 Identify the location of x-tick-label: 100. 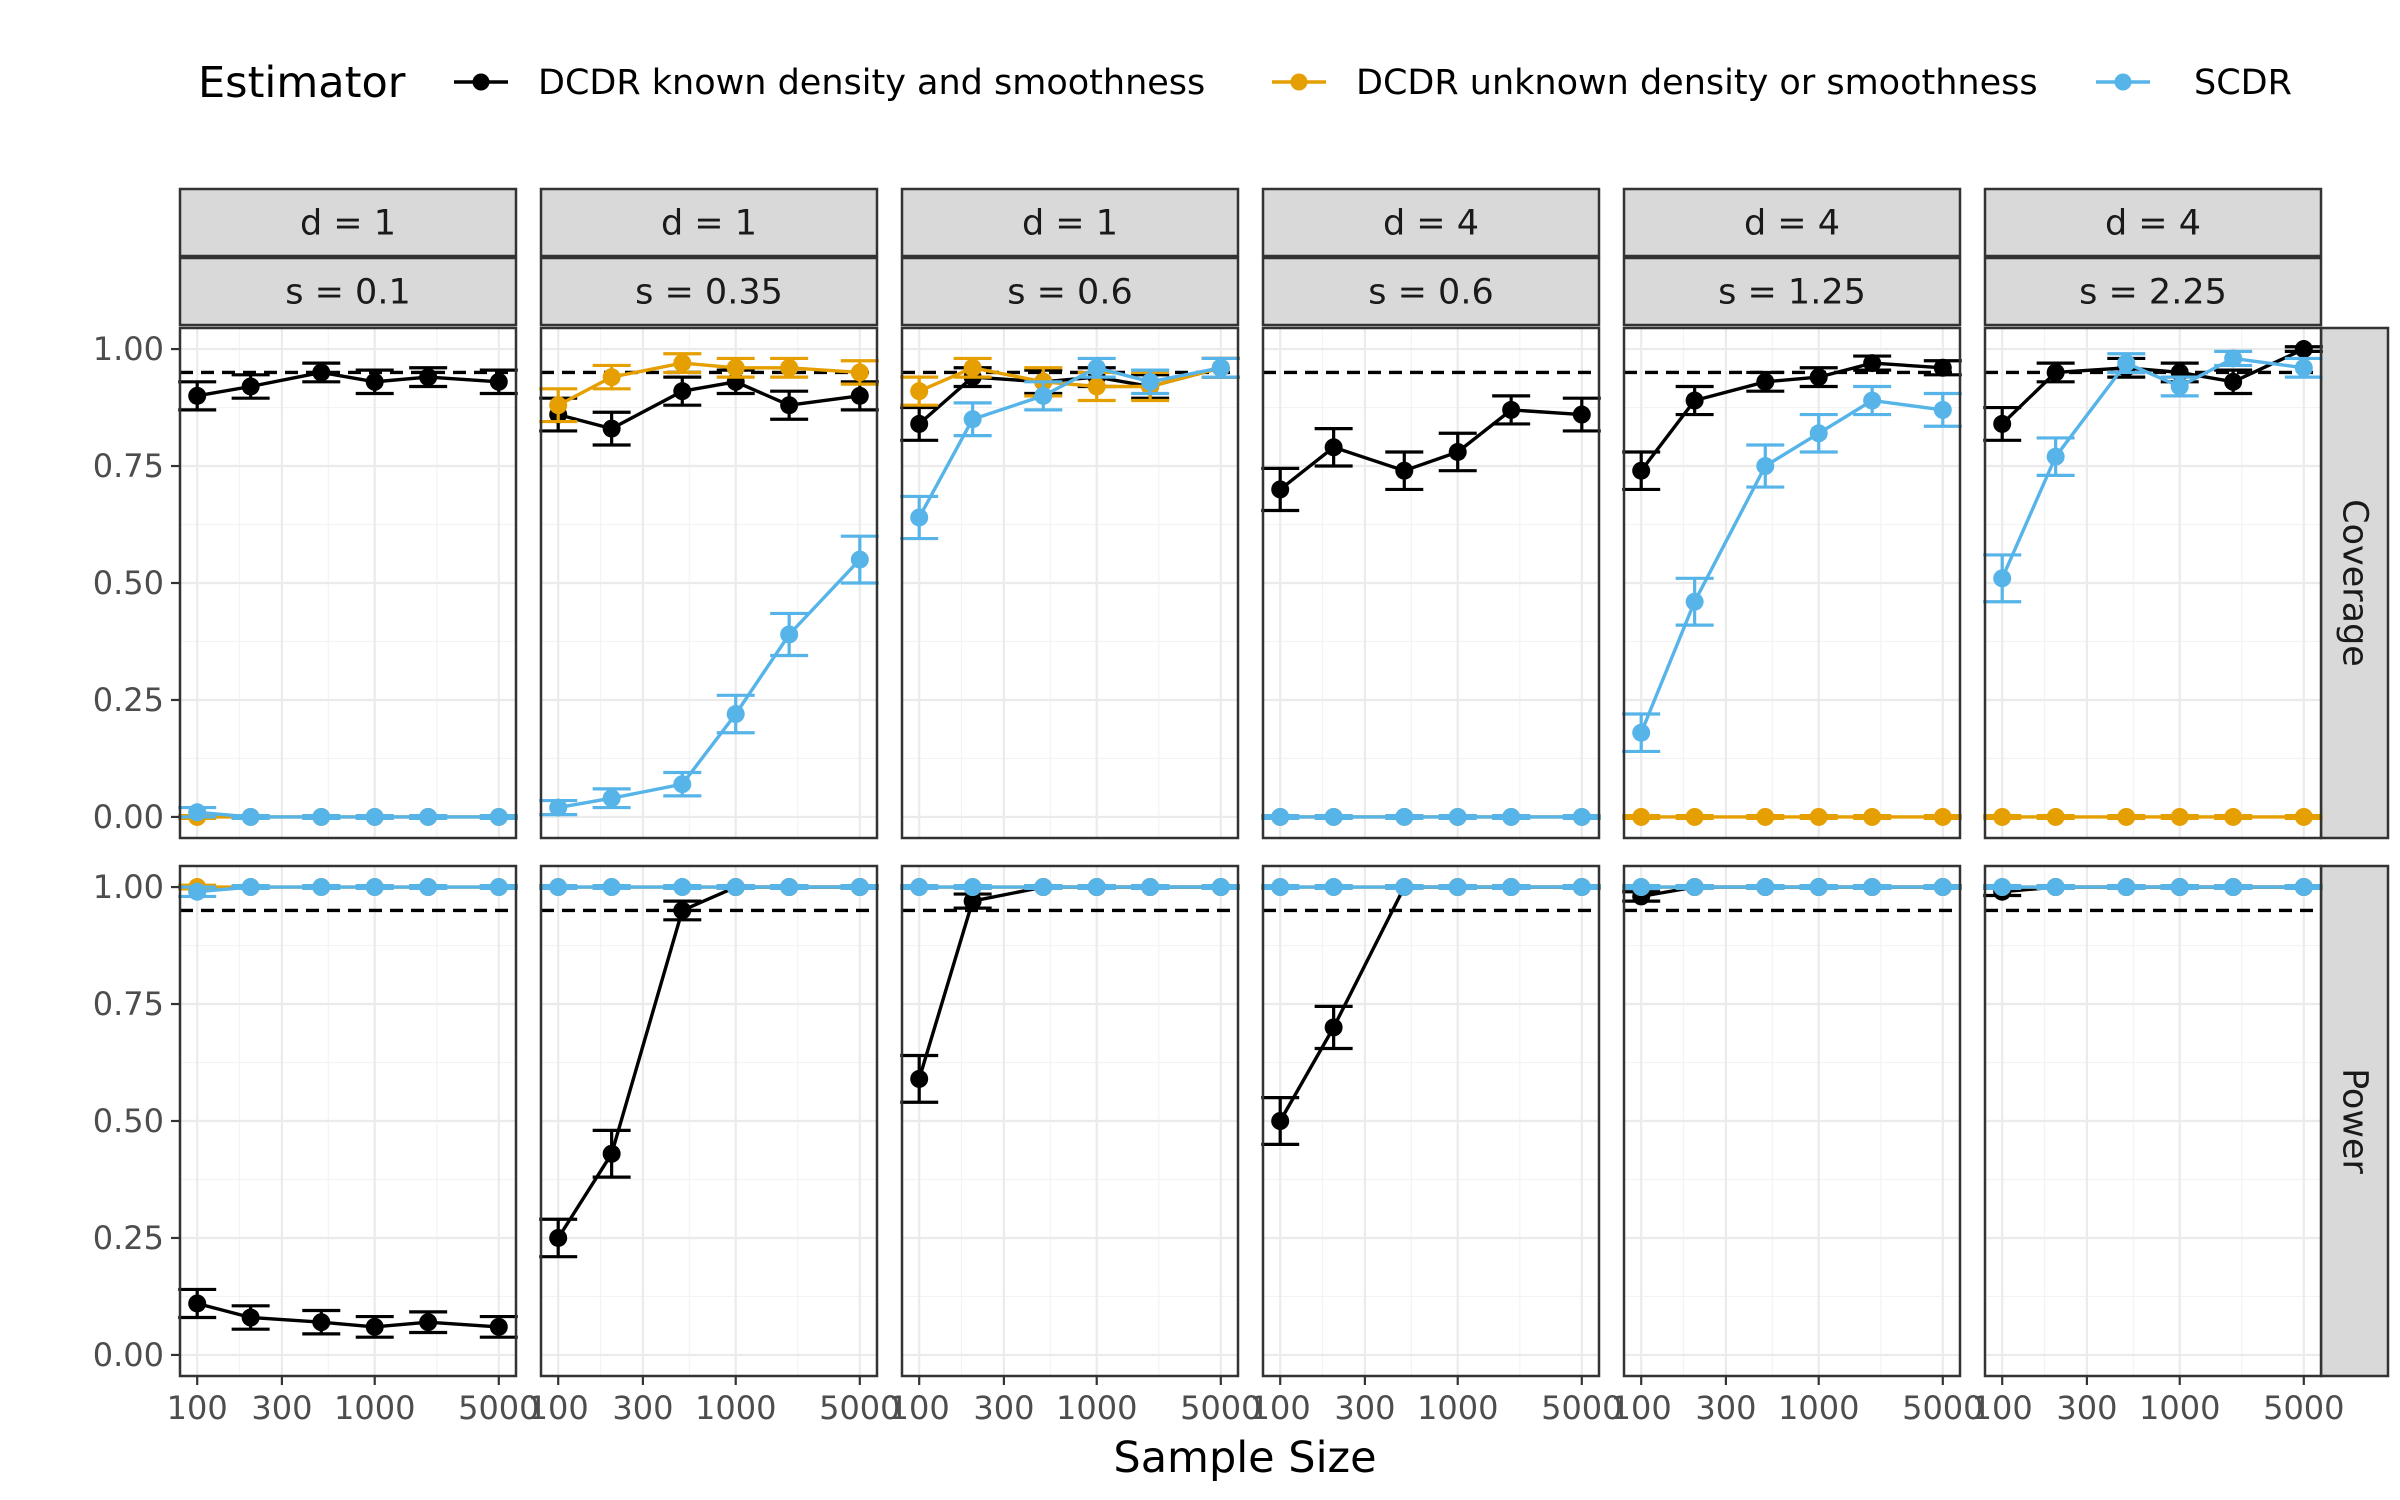
(919, 1408).